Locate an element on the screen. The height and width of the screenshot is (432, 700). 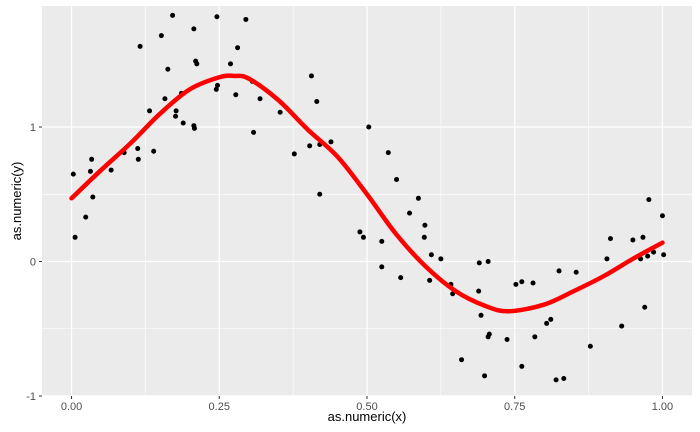
x-tick-label: 0.50 is located at coordinates (366, 407).